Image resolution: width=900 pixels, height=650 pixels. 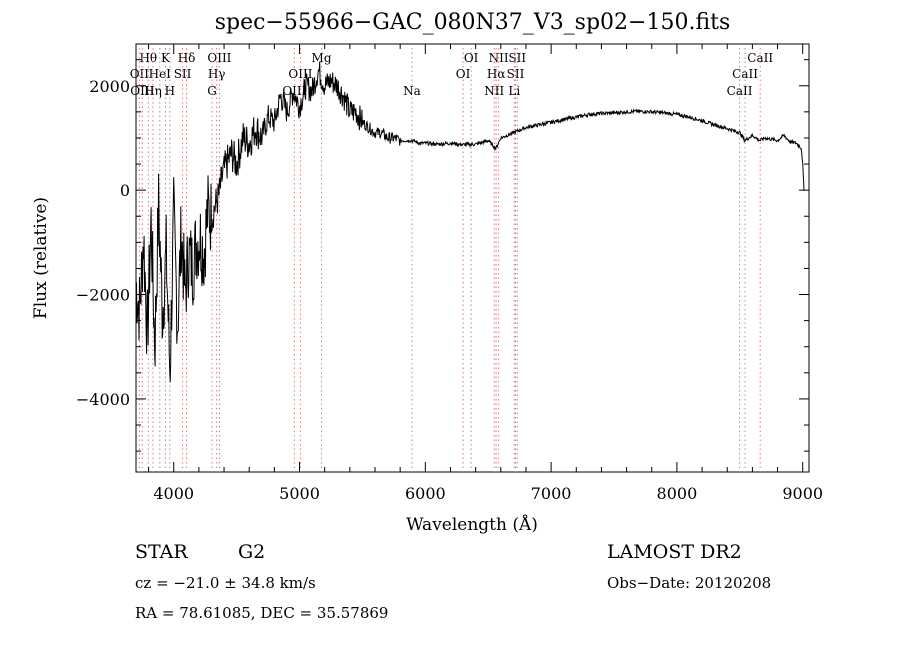 What do you see at coordinates (517, 58) in the screenshot?
I see `line-label-21: SII` at bounding box center [517, 58].